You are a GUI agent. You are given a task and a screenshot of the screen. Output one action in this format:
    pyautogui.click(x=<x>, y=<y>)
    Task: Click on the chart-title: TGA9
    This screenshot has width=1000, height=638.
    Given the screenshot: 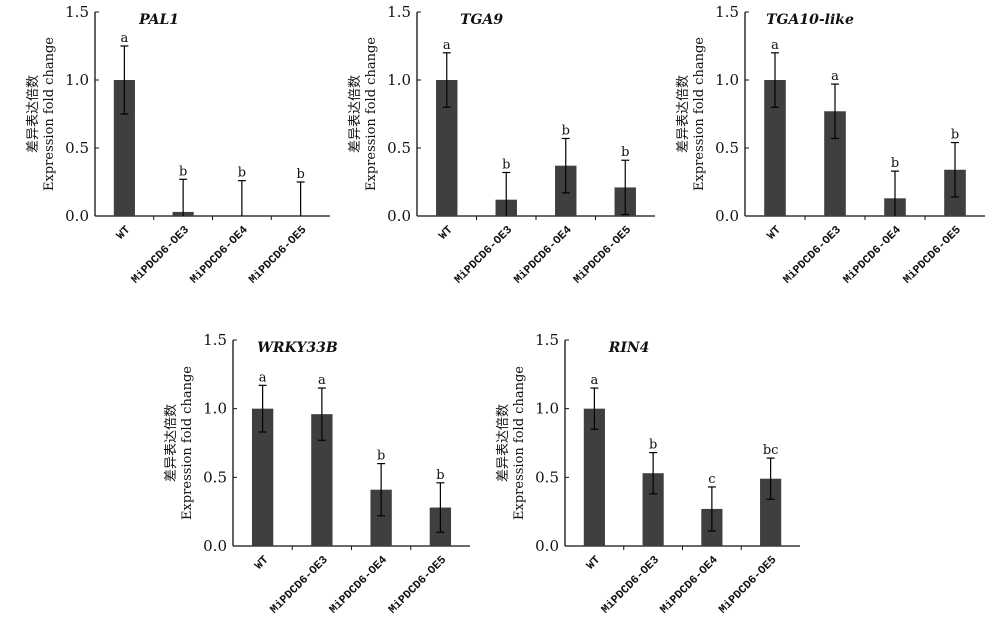 What is the action you would take?
    pyautogui.click(x=481, y=20)
    